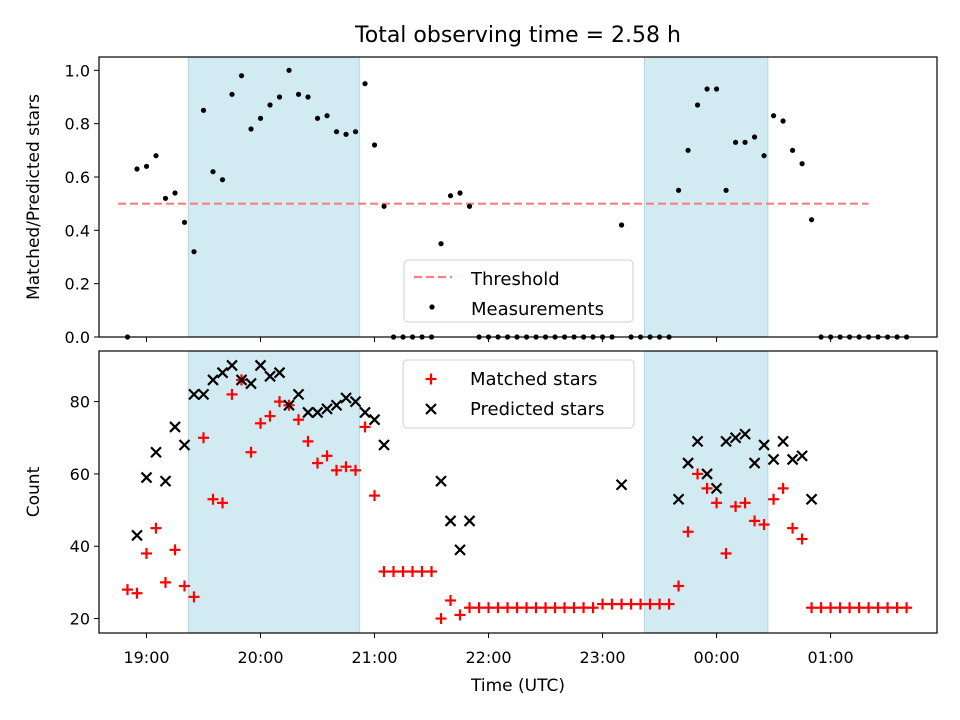 This screenshot has width=960, height=720. What do you see at coordinates (34, 491) in the screenshot?
I see `y-axis-label: Count` at bounding box center [34, 491].